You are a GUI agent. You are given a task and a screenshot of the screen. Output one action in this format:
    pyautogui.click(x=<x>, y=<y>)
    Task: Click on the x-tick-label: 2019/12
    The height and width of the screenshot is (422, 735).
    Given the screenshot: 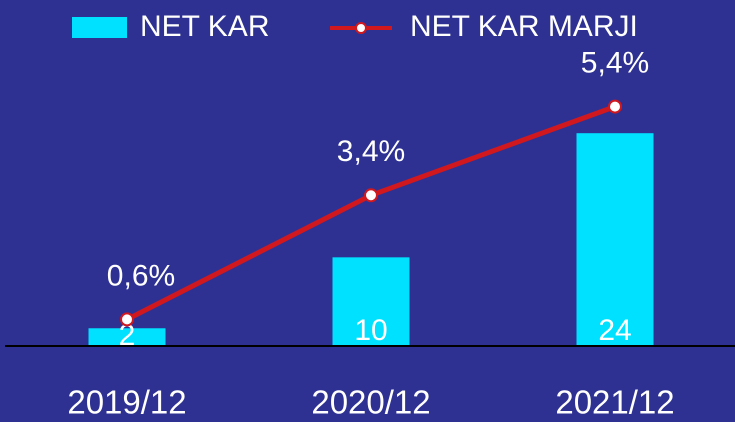 What is the action you would take?
    pyautogui.click(x=126, y=402)
    